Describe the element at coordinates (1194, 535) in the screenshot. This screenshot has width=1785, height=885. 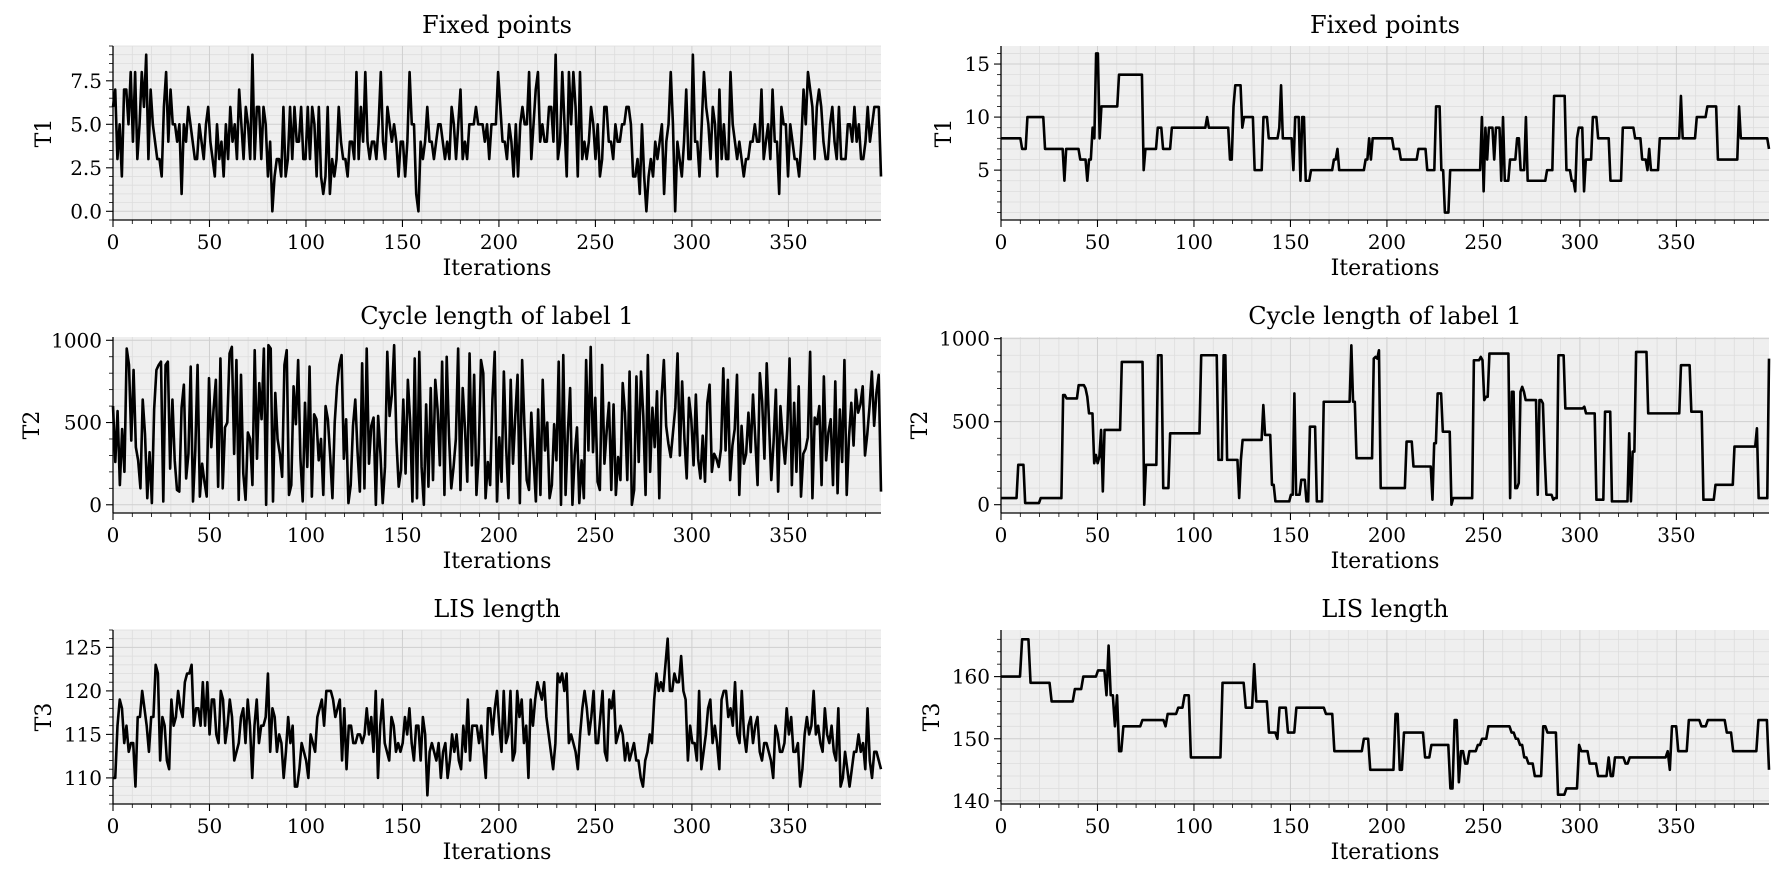
I see `chart3-x-tick-label: 100` at that location.